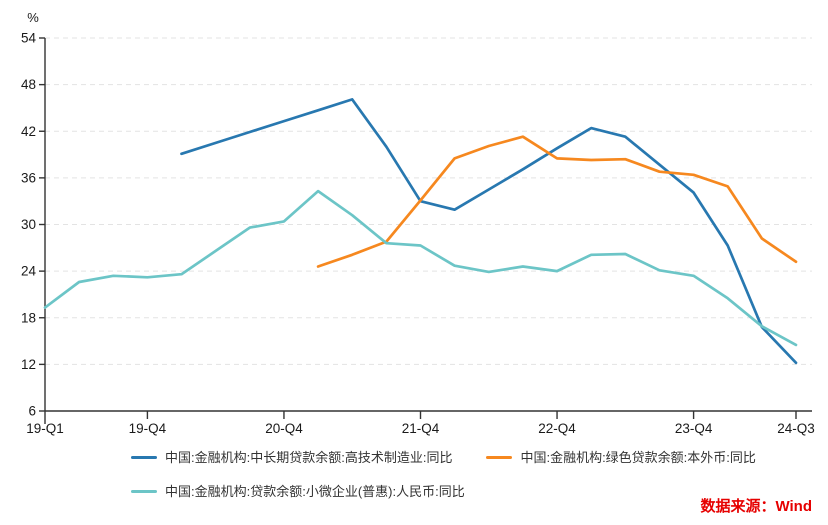 The width and height of the screenshot is (828, 525). I want to click on y-tick-label-48: 48, so click(28, 84).